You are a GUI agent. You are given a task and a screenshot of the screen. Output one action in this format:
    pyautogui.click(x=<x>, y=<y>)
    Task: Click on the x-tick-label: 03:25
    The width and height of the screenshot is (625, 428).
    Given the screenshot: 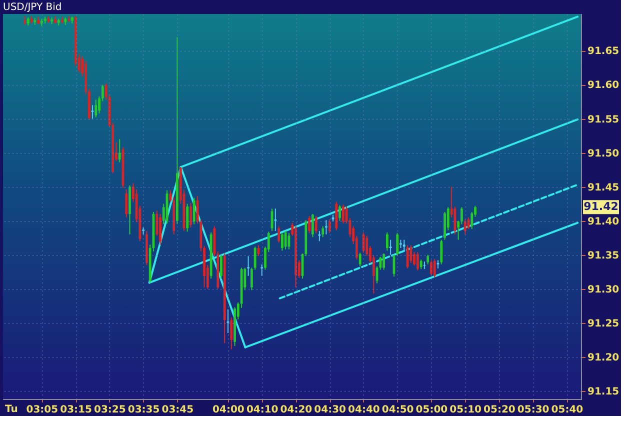 What is the action you would take?
    pyautogui.click(x=110, y=410)
    